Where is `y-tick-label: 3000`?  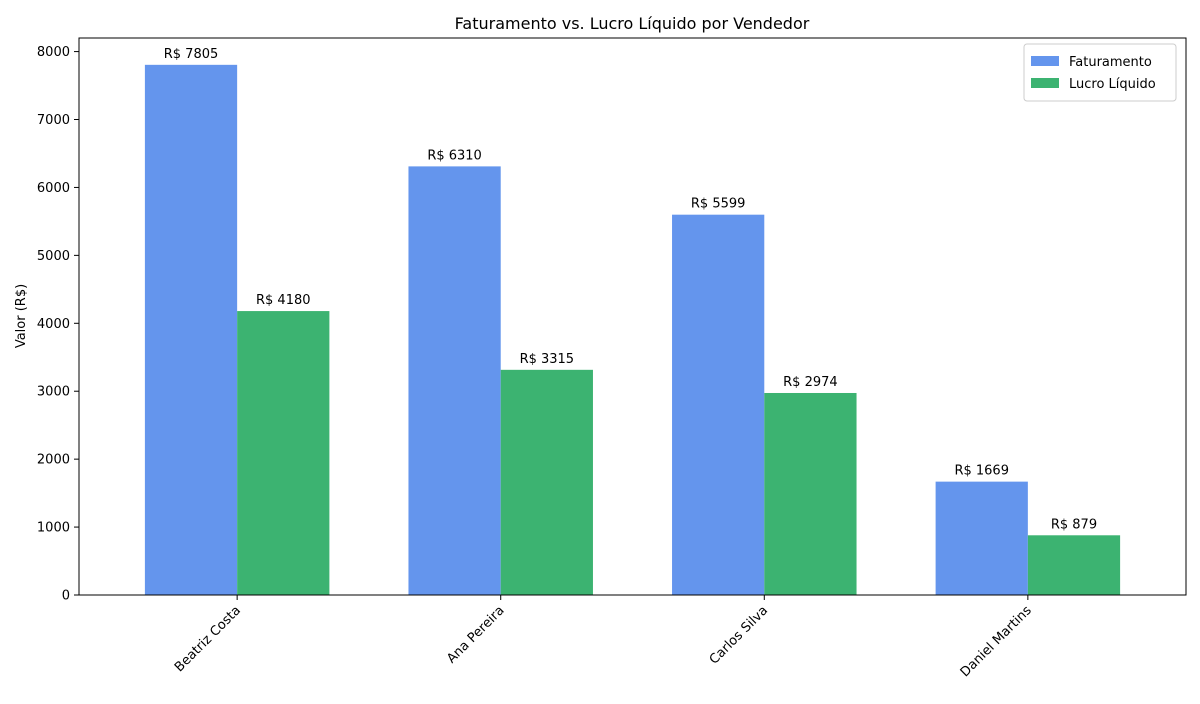 y-tick-label: 3000 is located at coordinates (53, 392).